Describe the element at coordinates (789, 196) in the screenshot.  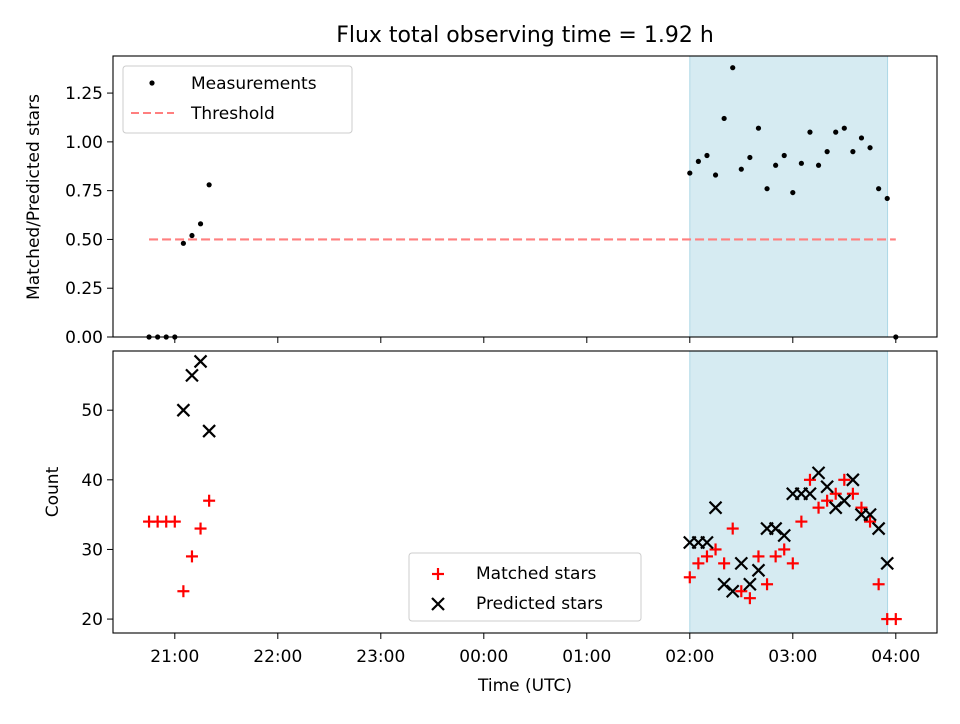
I see `top-shaded-region` at that location.